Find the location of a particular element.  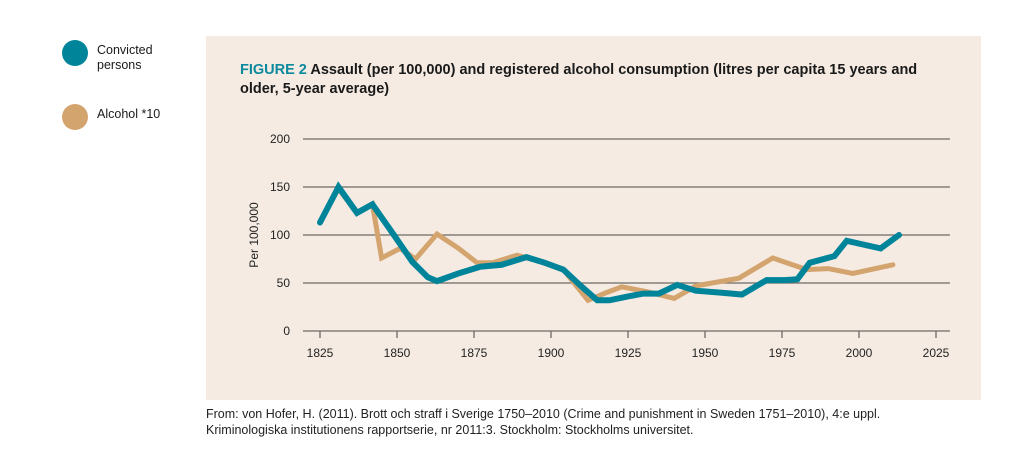

y-tick-label: 200 is located at coordinates (280, 139).